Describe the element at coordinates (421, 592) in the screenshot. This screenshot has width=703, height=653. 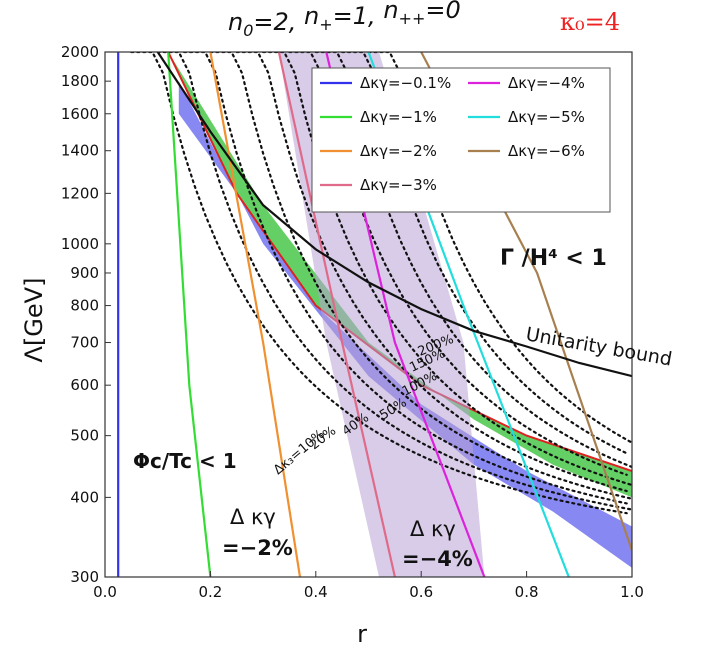
I see `x-tick-label: 0.6` at that location.